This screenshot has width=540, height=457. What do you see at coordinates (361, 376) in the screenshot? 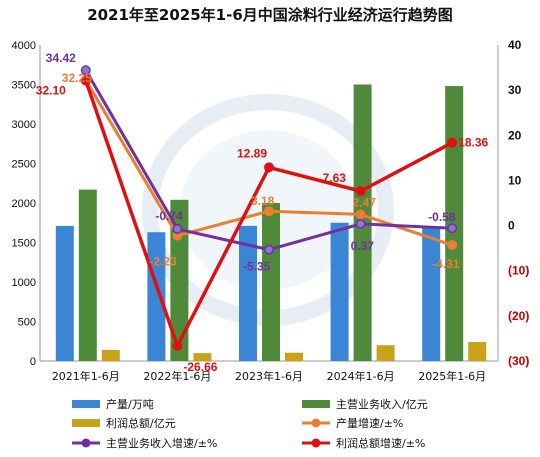
I see `x-tick-label: 2024年1-6月` at bounding box center [361, 376].